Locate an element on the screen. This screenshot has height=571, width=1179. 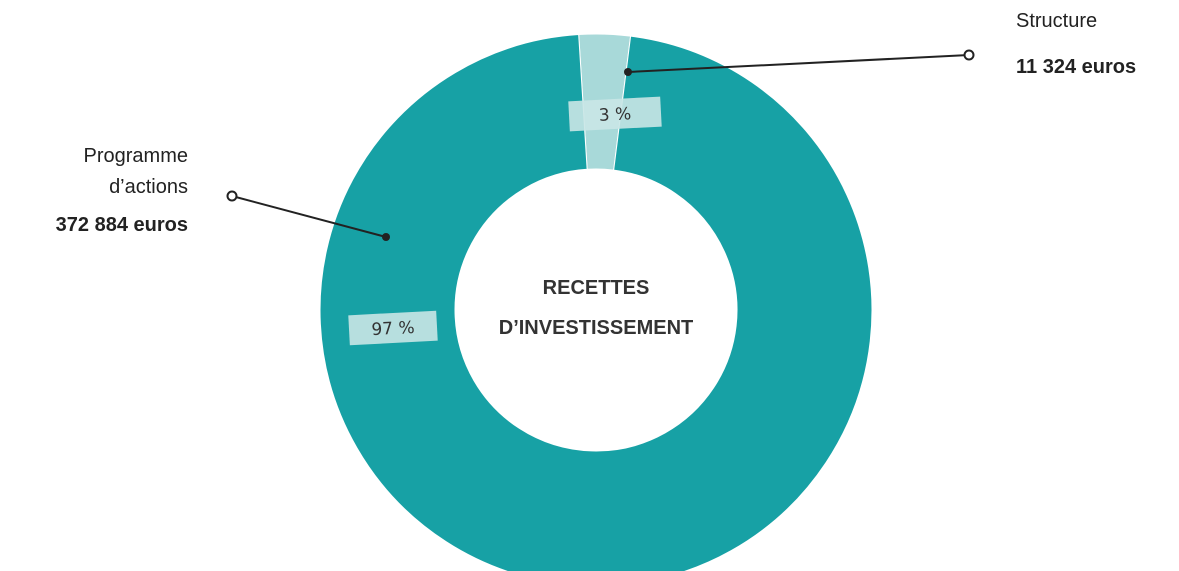
value-label: 97 % is located at coordinates (393, 329).